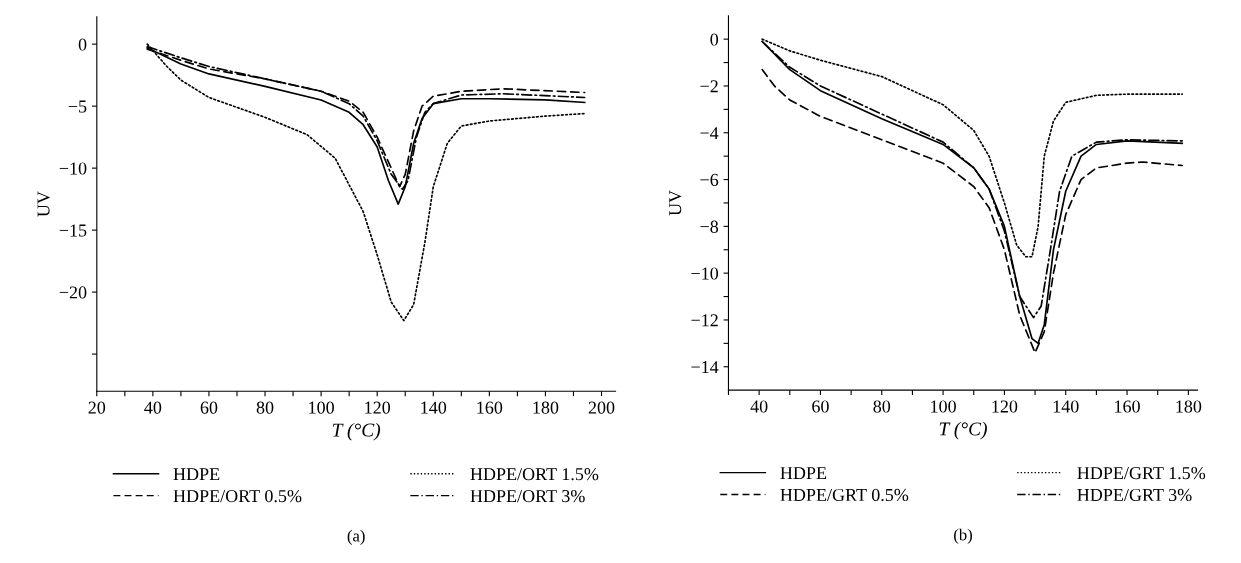 The height and width of the screenshot is (563, 1241). Describe the element at coordinates (77, 106) in the screenshot. I see `y-tick-label: −5` at that location.